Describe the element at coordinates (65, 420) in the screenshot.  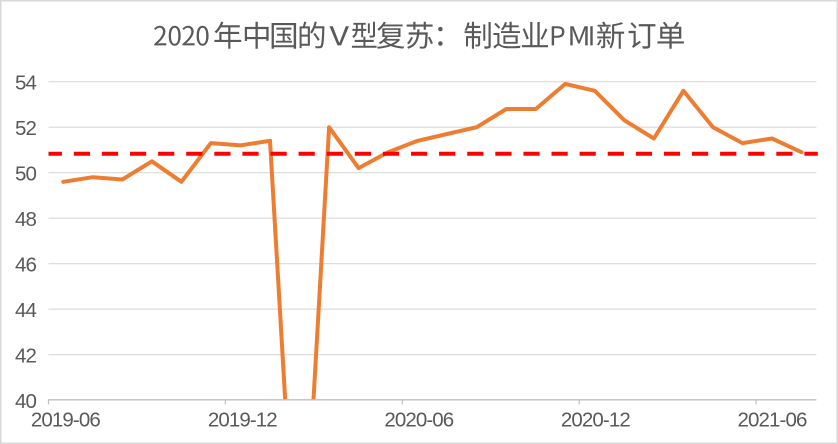
I see `svg-text: 2019-06` at that location.